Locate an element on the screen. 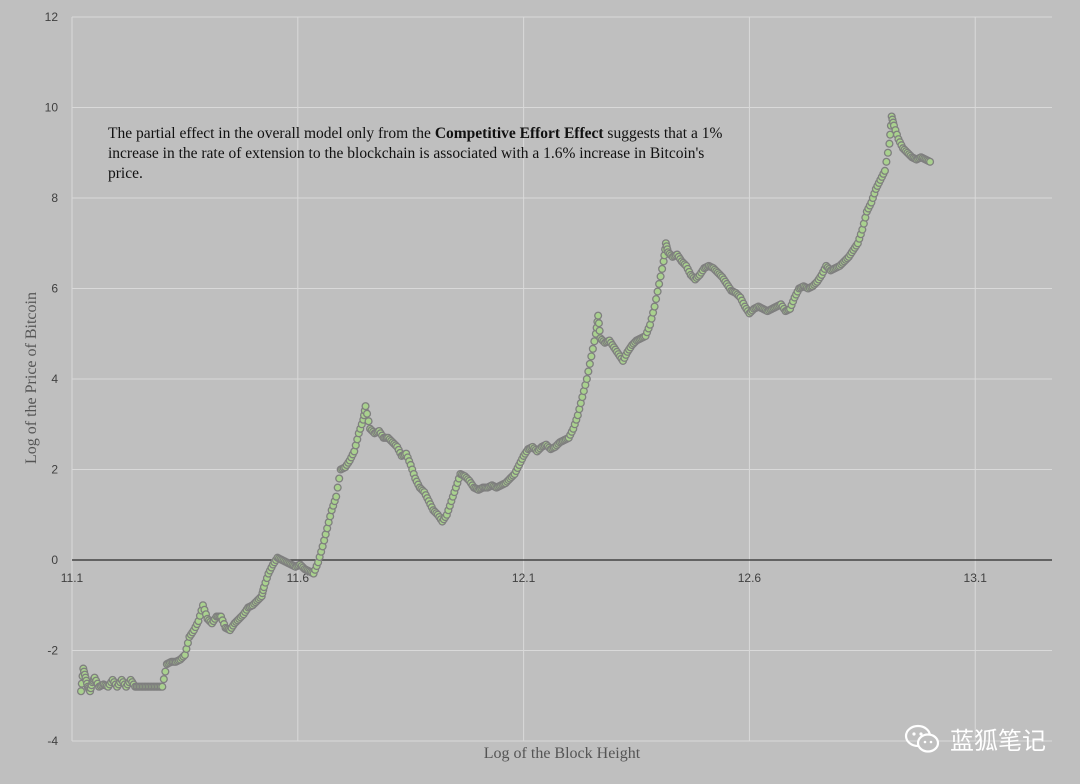 Image resolution: width=1080 pixels, height=784 pixels. y-tick-label: 0 is located at coordinates (54, 560).